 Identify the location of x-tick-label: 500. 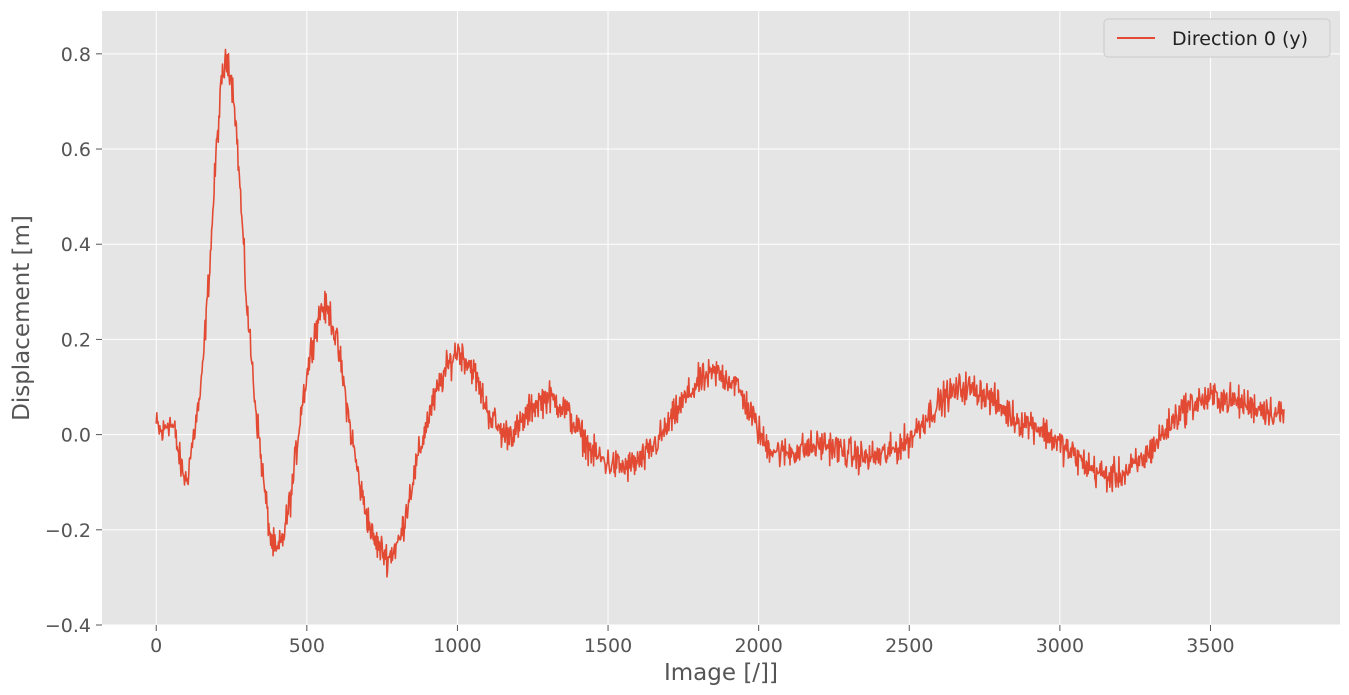
(307, 646).